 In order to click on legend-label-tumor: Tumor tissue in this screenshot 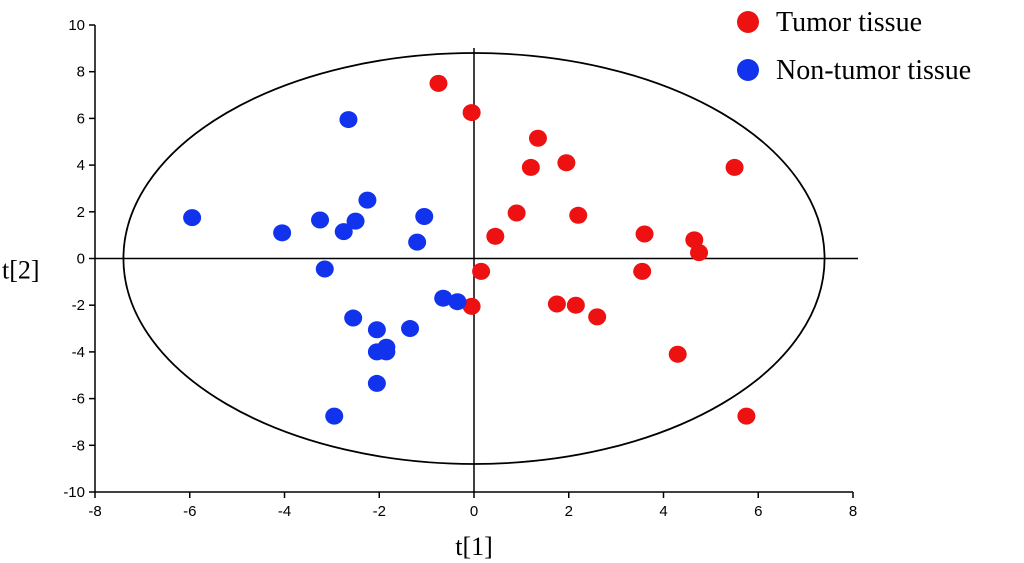, I will do `click(849, 22)`.